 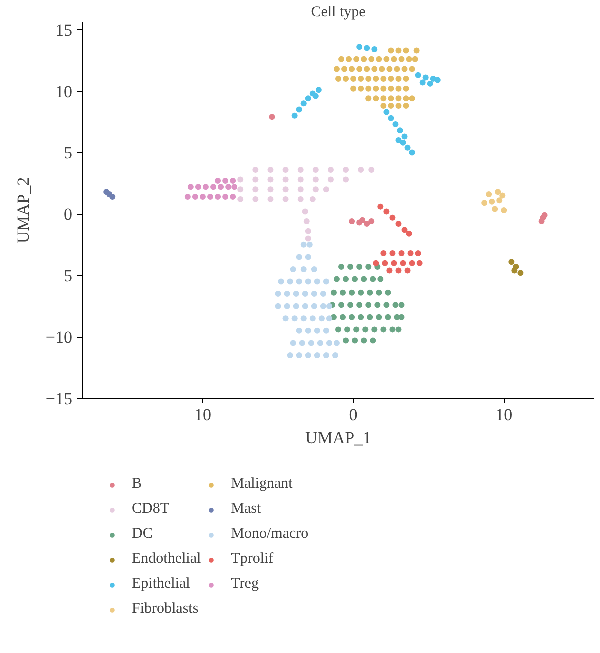 I want to click on y-tick-label: 5, so click(x=68, y=276).